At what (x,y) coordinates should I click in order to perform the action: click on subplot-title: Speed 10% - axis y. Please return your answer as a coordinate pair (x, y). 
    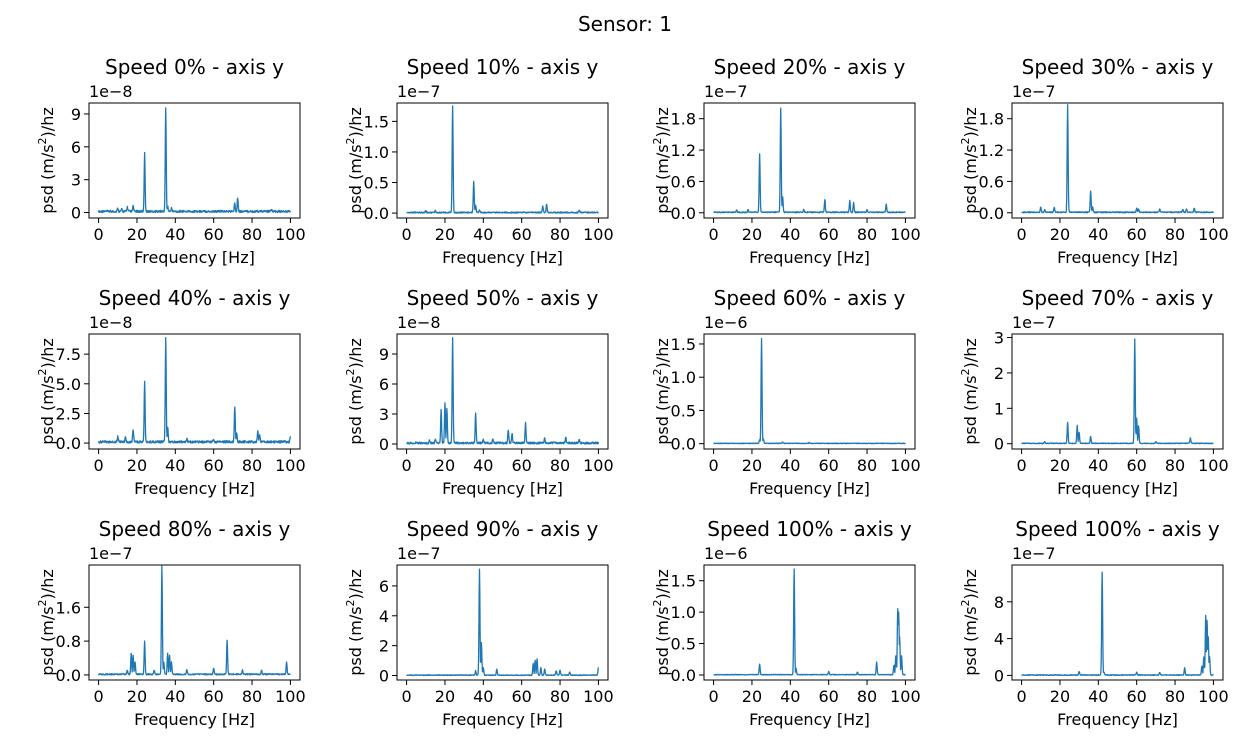
    Looking at the image, I should click on (503, 67).